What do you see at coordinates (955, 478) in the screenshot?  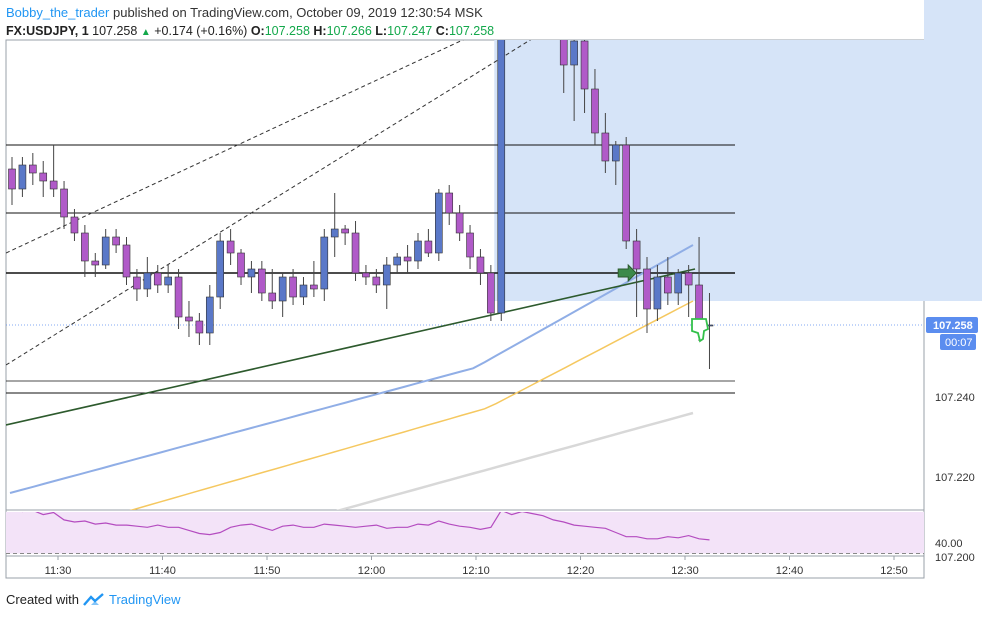 I see `price-axis-tick-label: 107.220` at bounding box center [955, 478].